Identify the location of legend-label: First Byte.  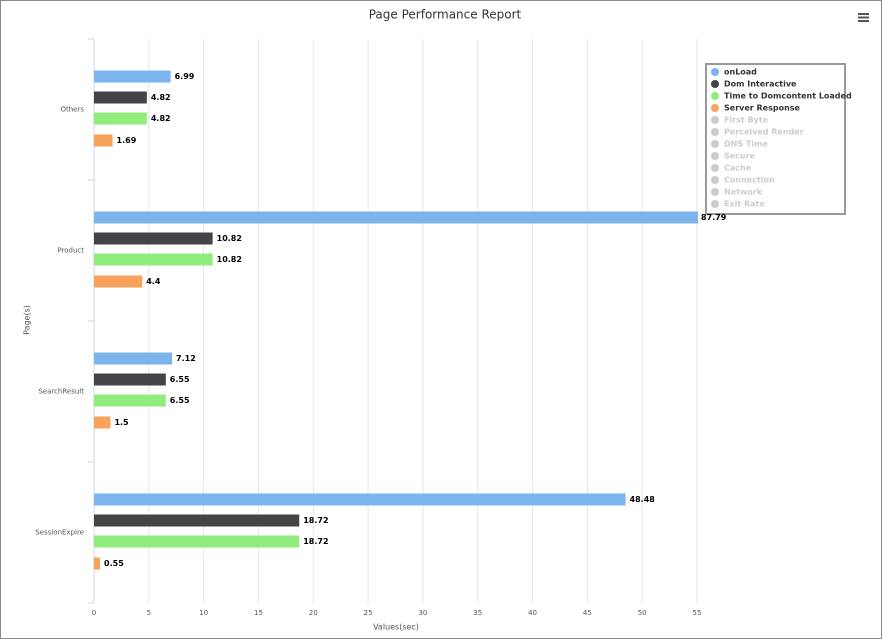
(746, 120).